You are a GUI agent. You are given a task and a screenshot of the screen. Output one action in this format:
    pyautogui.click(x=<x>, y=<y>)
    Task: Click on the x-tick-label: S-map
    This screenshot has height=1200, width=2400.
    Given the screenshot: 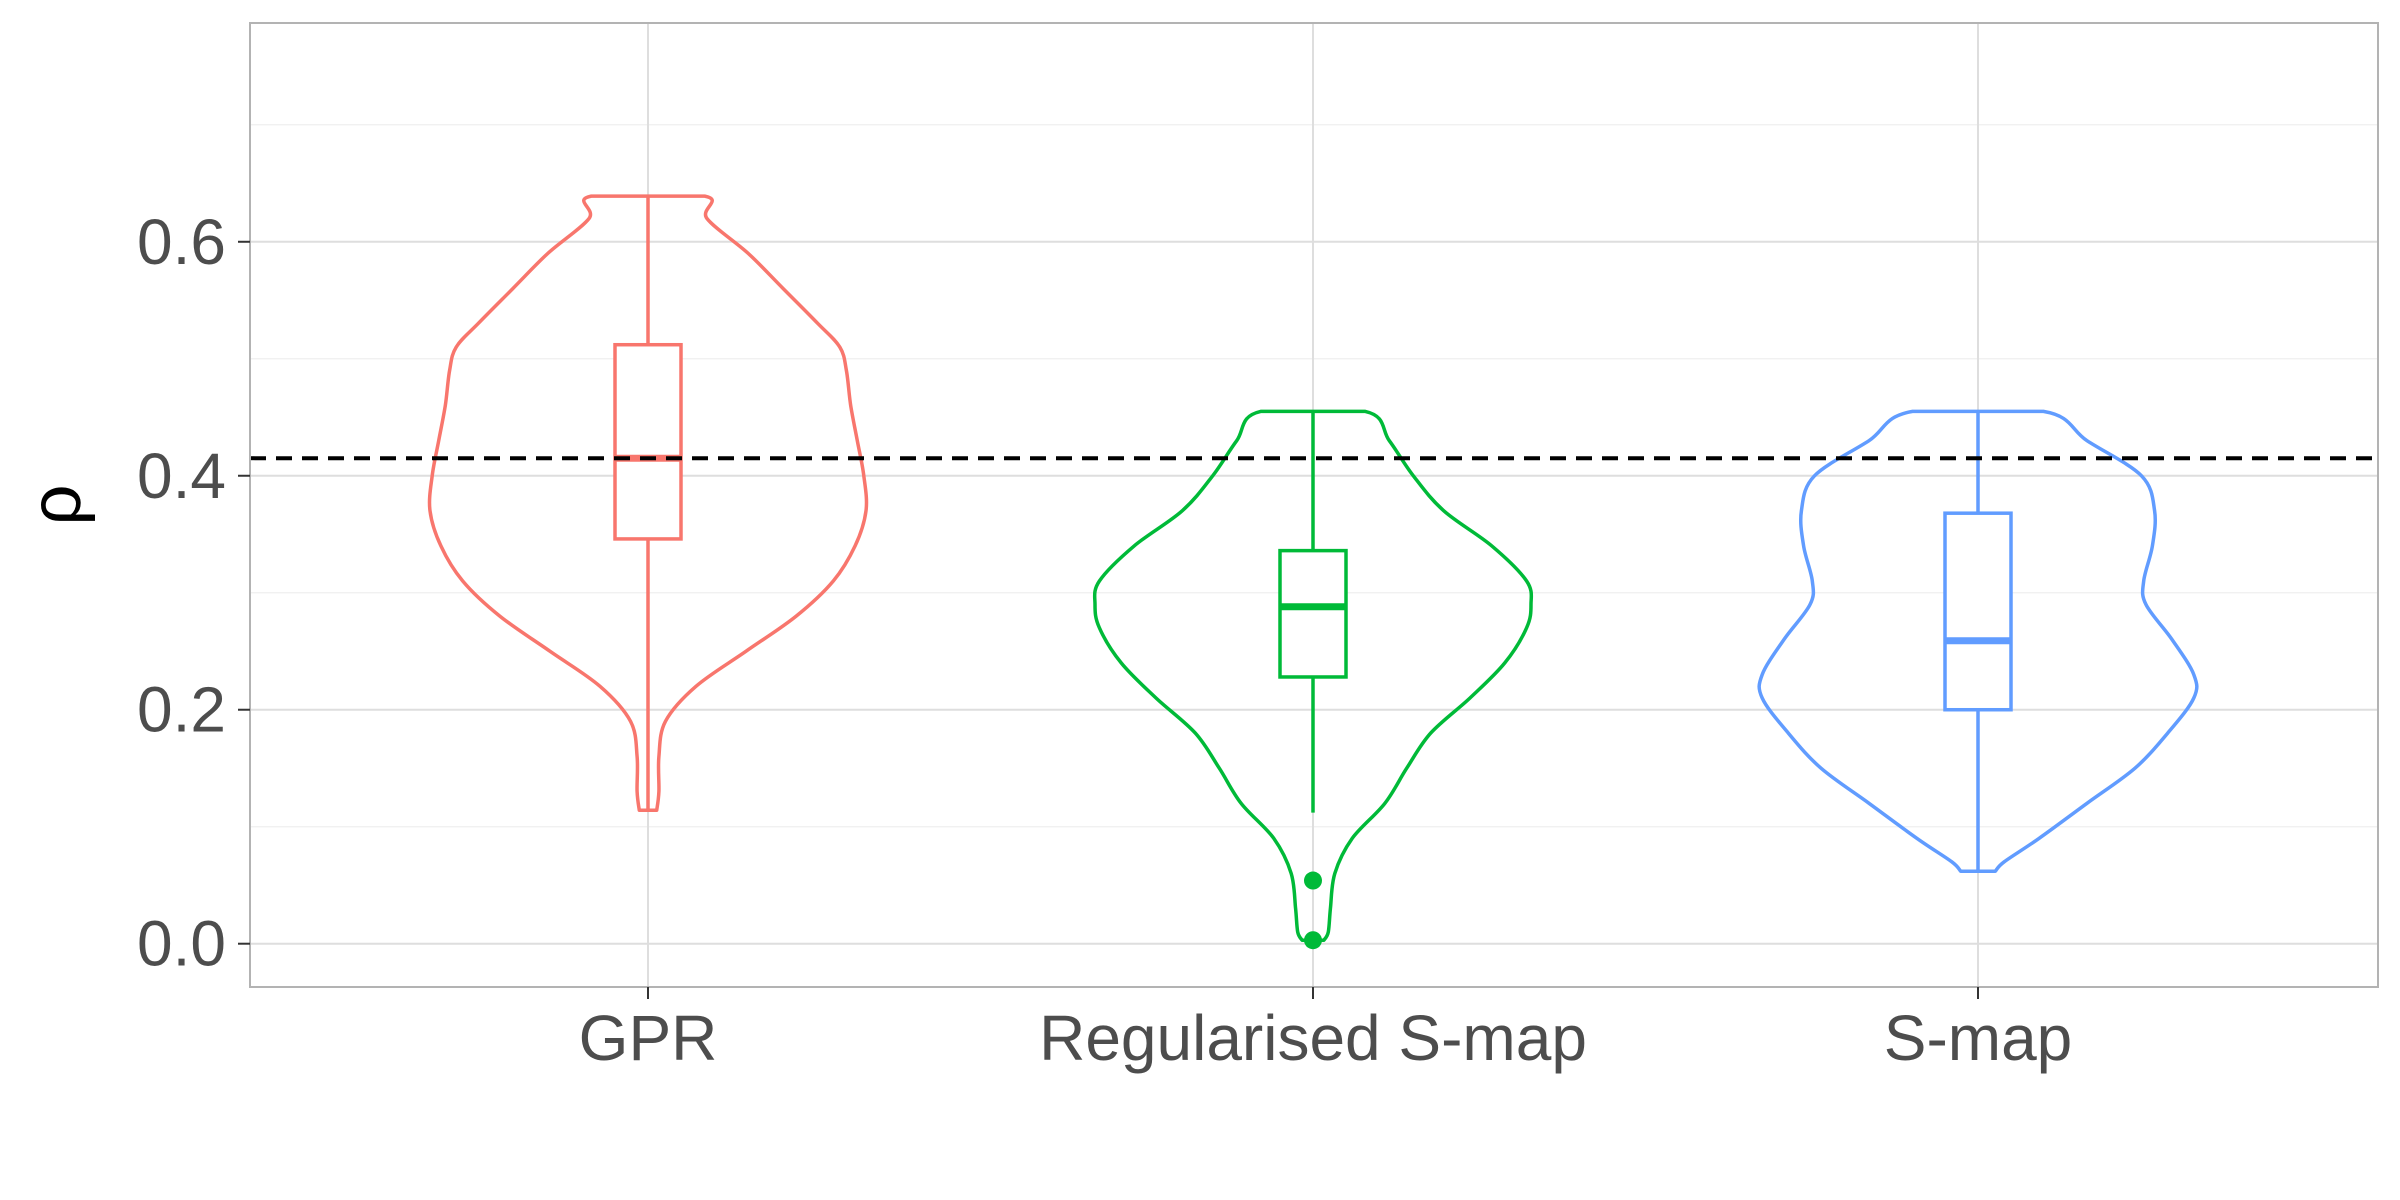 What is the action you would take?
    pyautogui.click(x=1978, y=1038)
    